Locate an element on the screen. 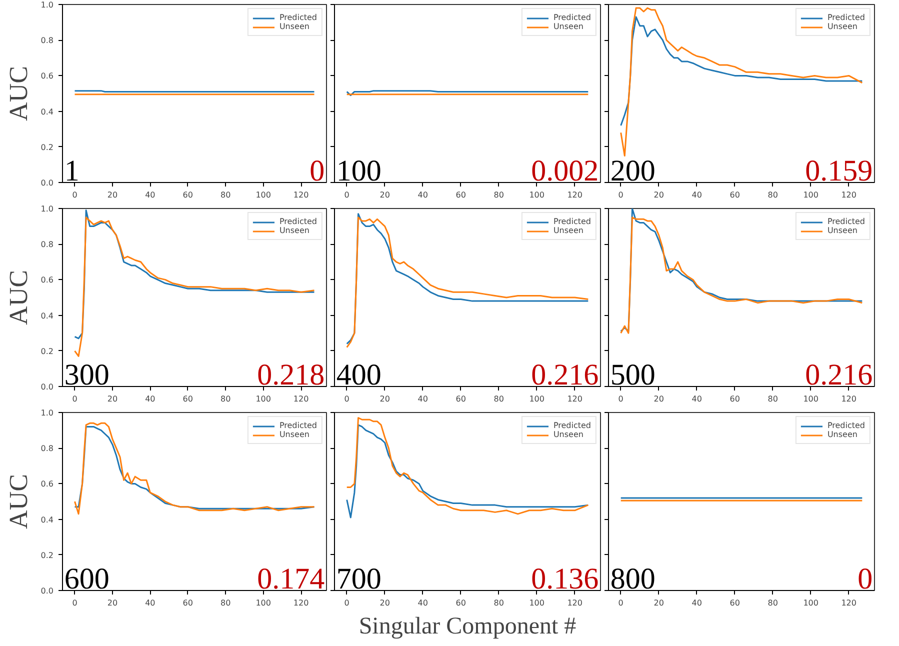 The height and width of the screenshot is (646, 899). y-tick-label: 0.2 is located at coordinates (47, 351).